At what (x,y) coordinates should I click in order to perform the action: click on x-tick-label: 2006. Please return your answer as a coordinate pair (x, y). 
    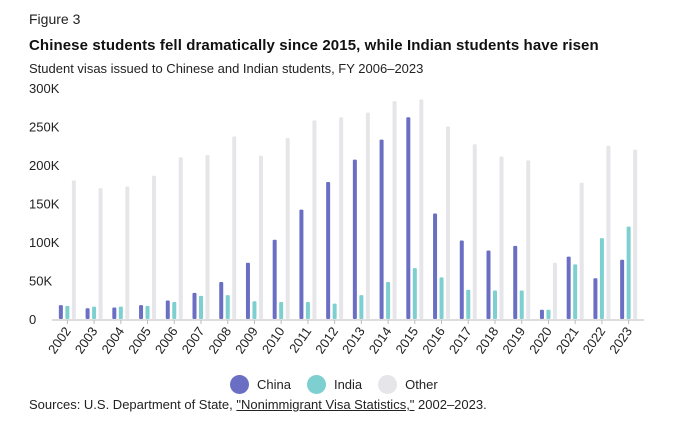
    Looking at the image, I should click on (166, 340).